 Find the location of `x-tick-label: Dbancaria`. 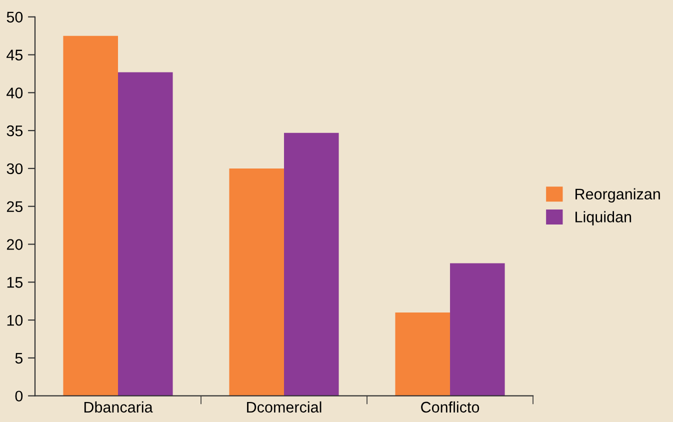

x-tick-label: Dbancaria is located at coordinates (118, 407).